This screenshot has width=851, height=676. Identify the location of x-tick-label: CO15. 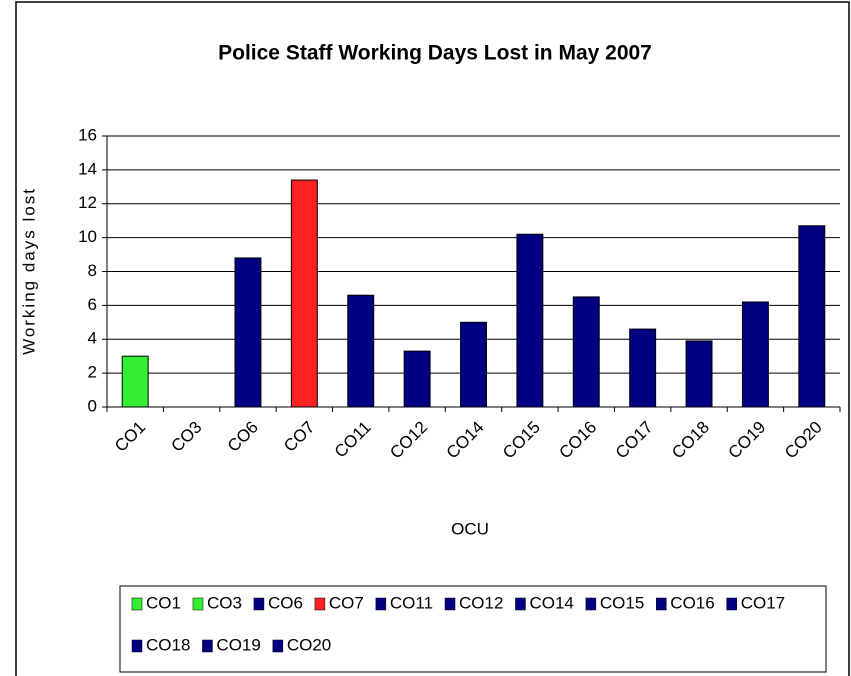
(521, 440).